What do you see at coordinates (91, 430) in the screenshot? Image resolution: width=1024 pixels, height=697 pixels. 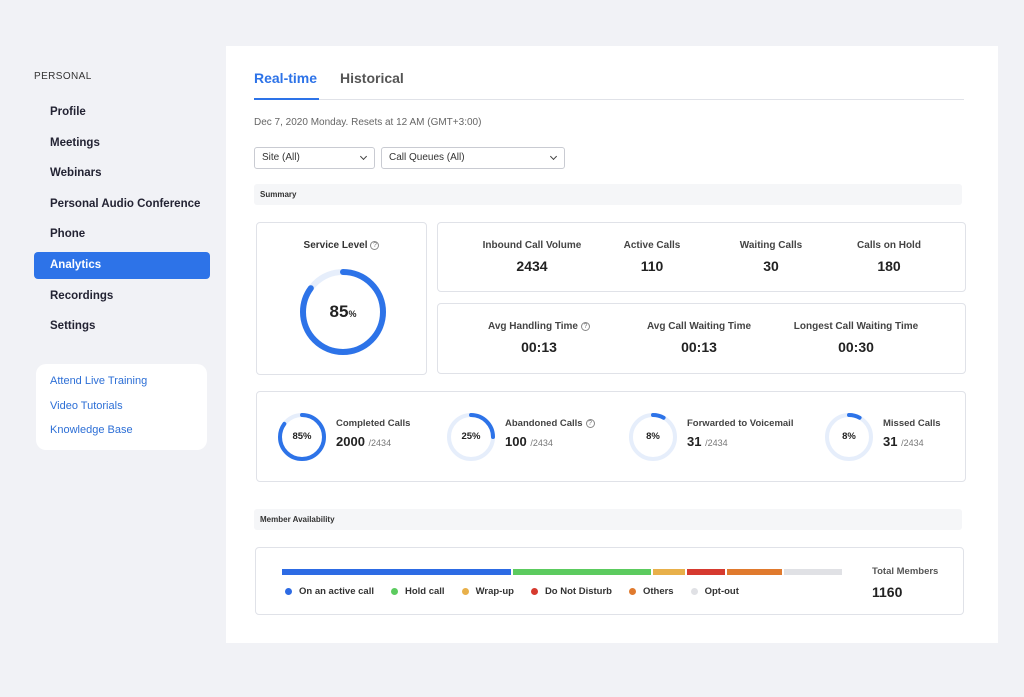 I see `link-knowledge-base: Knowledge Base` at bounding box center [91, 430].